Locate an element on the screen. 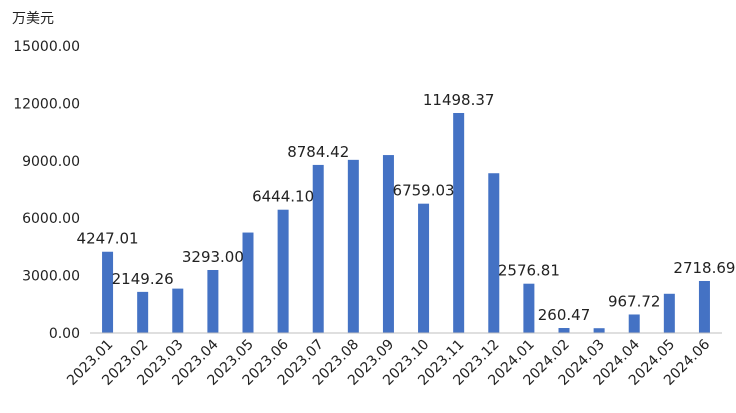 Image resolution: width=736 pixels, height=413 pixels. bar-2023.10 is located at coordinates (424, 268).